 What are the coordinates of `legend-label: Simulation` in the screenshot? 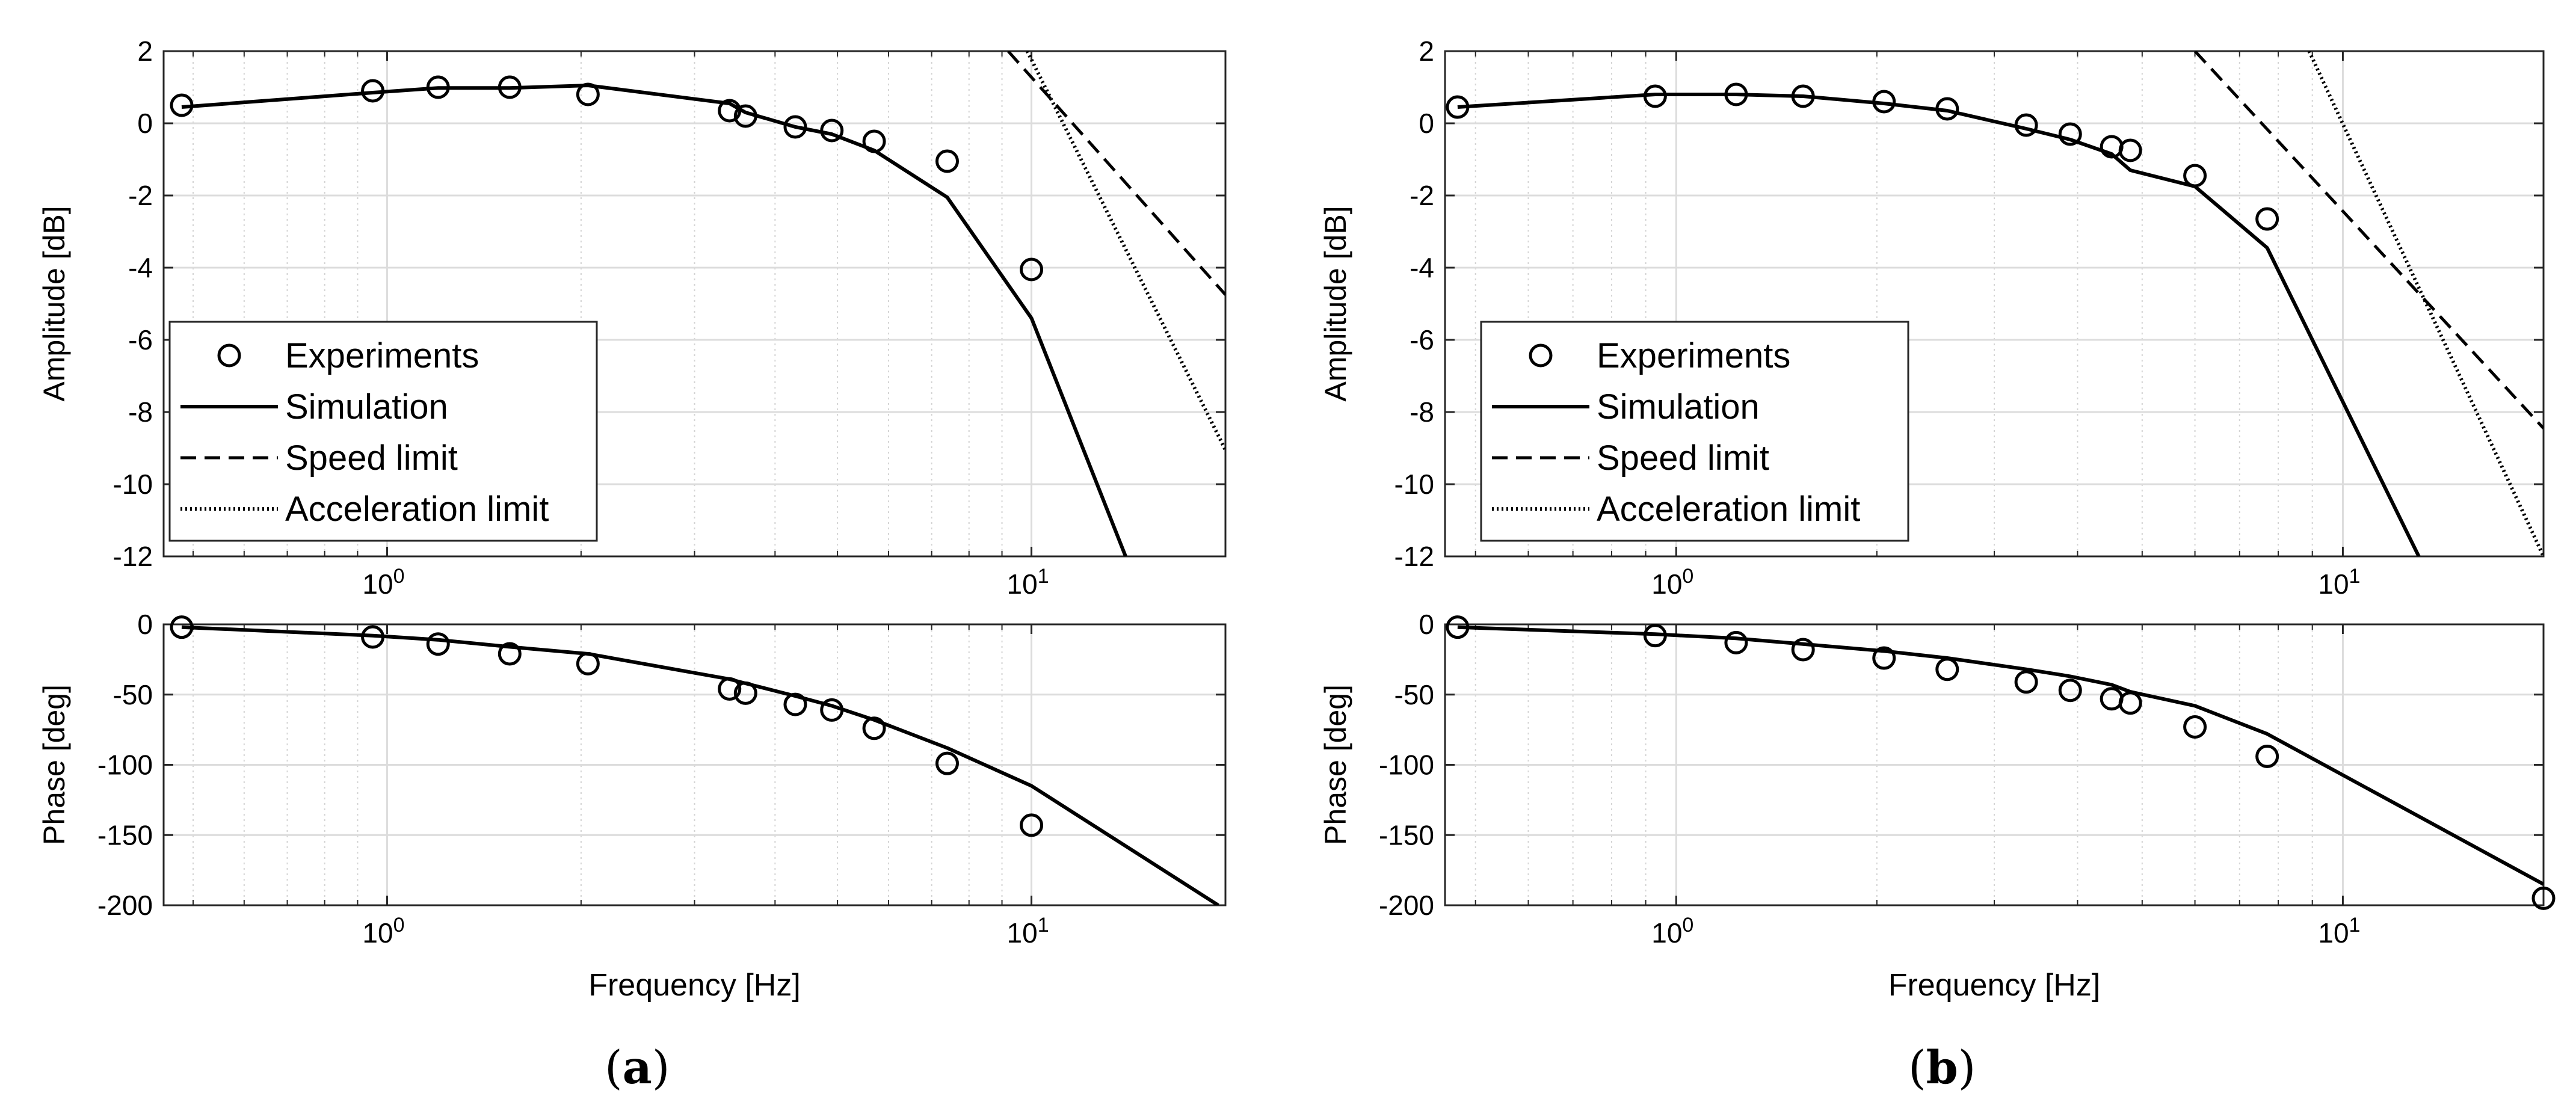 It's located at (1678, 407).